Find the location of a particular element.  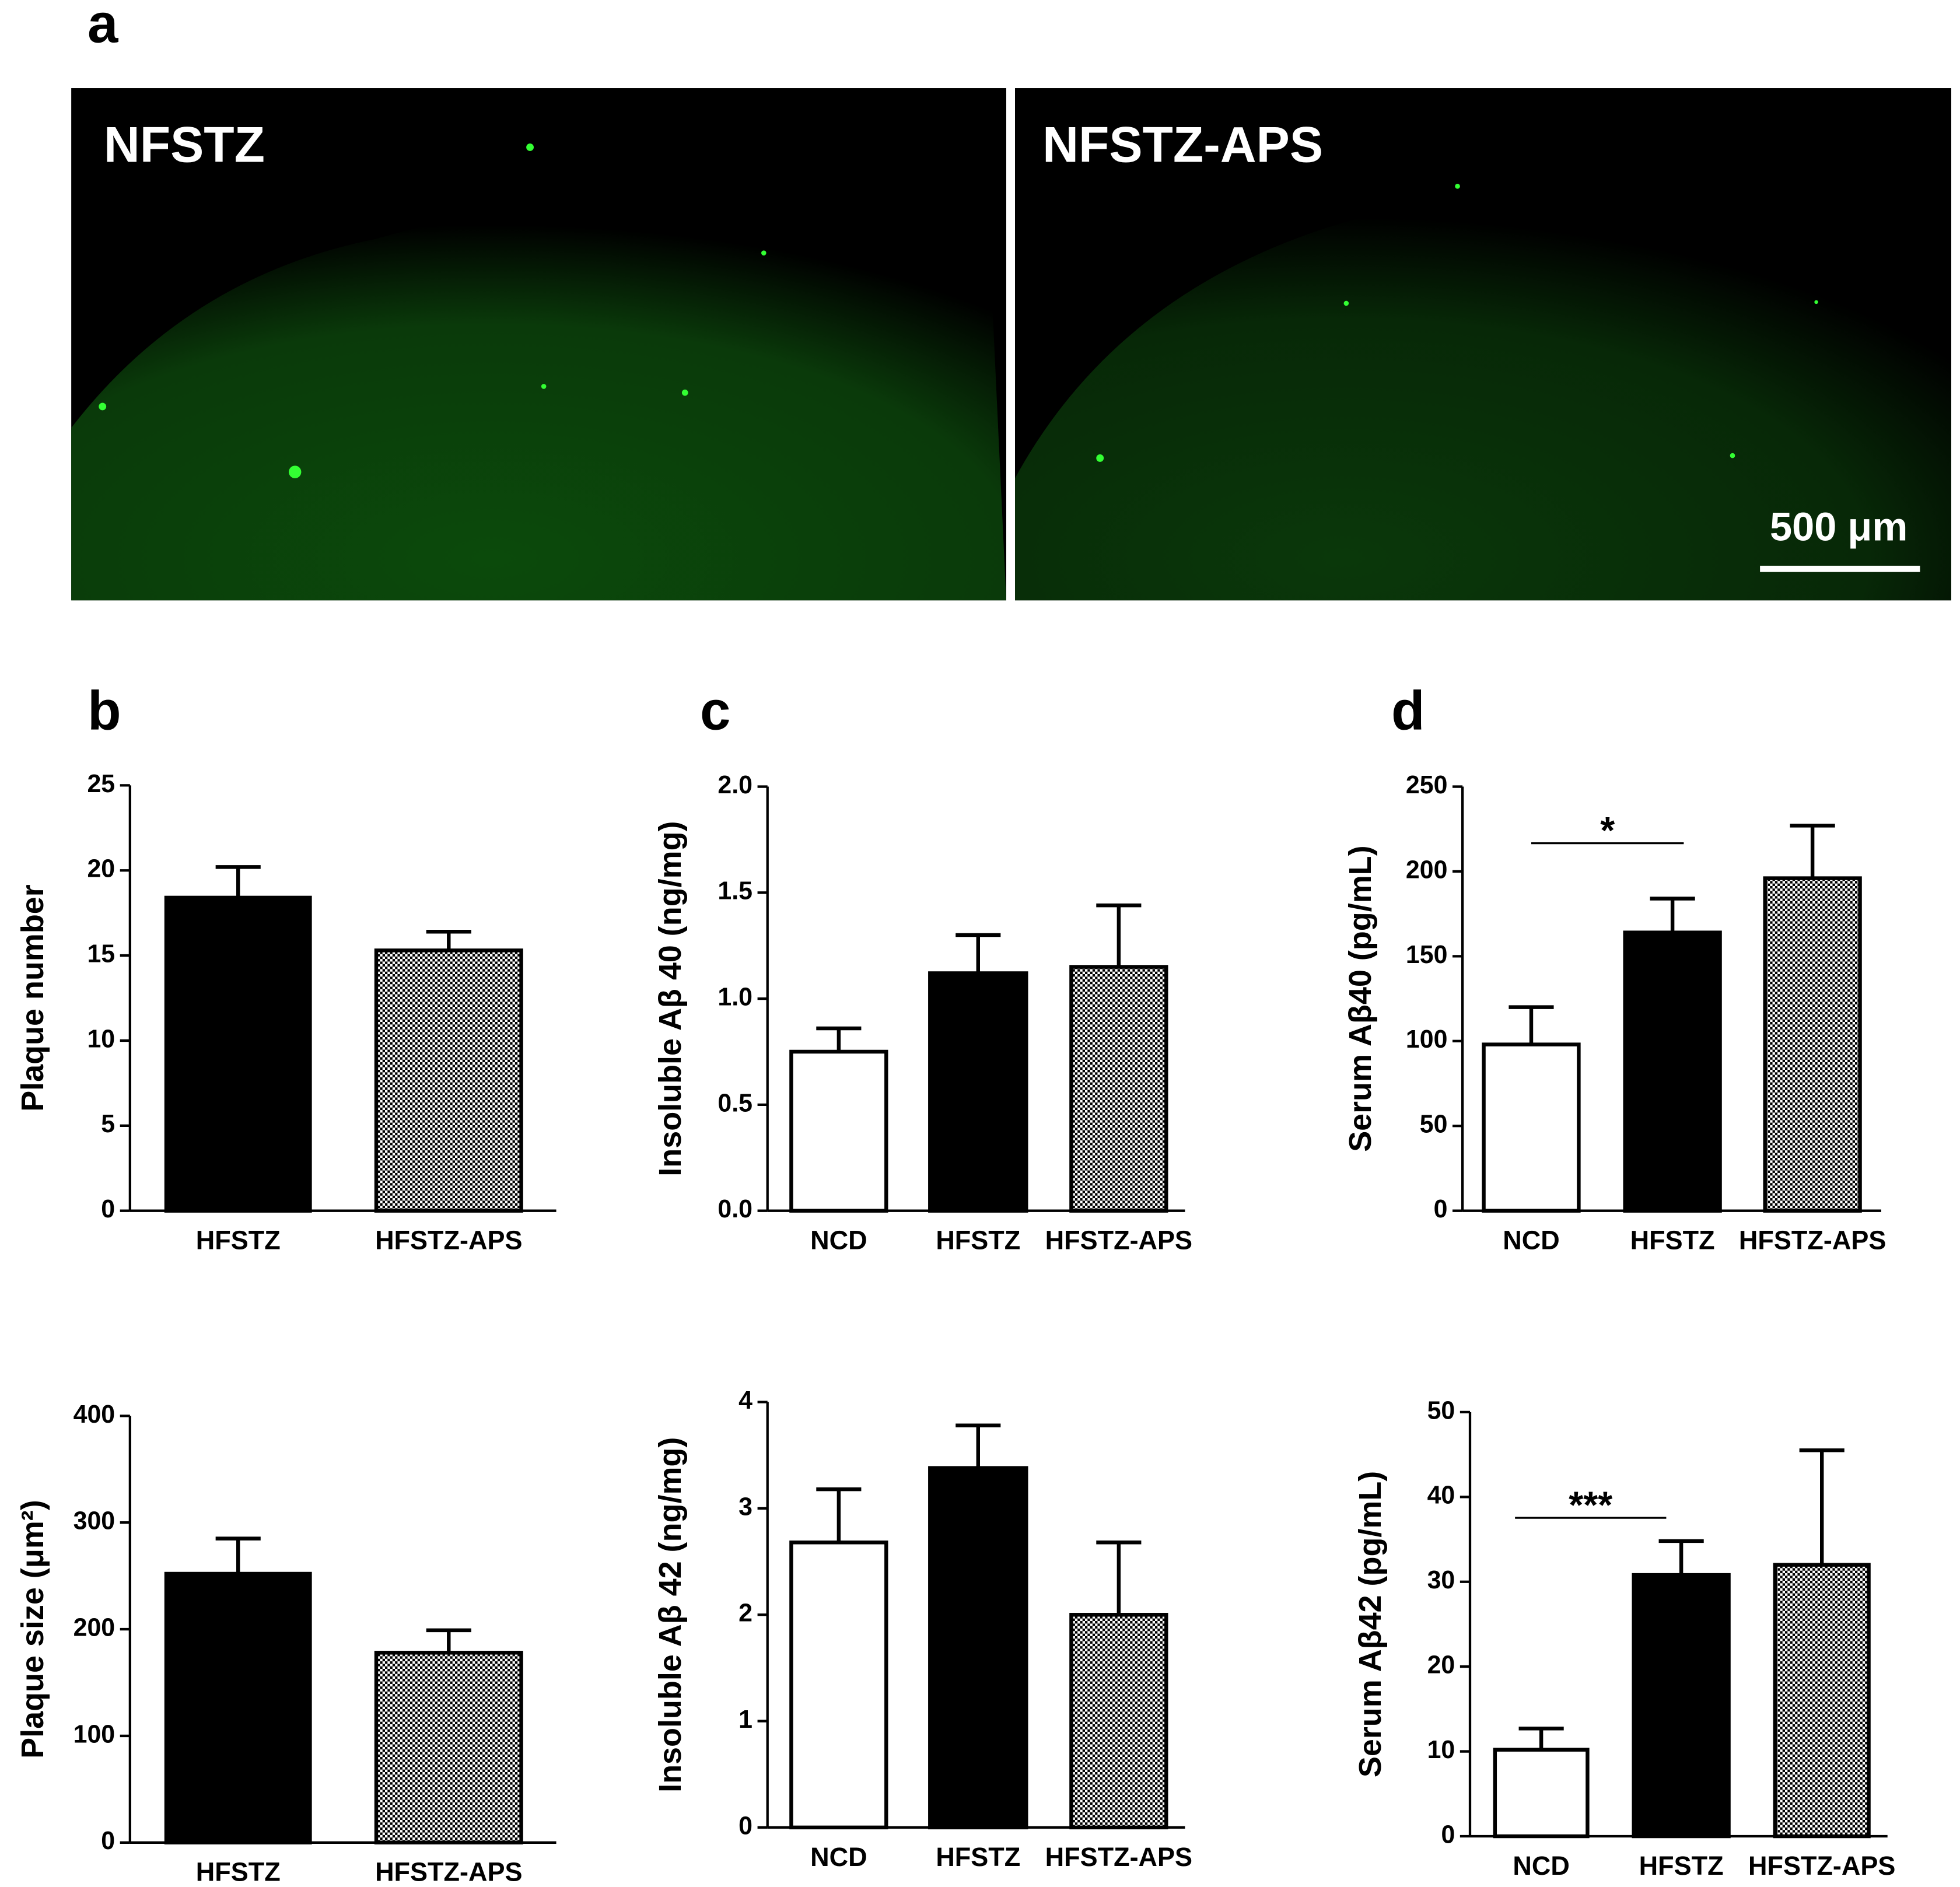

y-tick-label: 2.0 is located at coordinates (735, 785).